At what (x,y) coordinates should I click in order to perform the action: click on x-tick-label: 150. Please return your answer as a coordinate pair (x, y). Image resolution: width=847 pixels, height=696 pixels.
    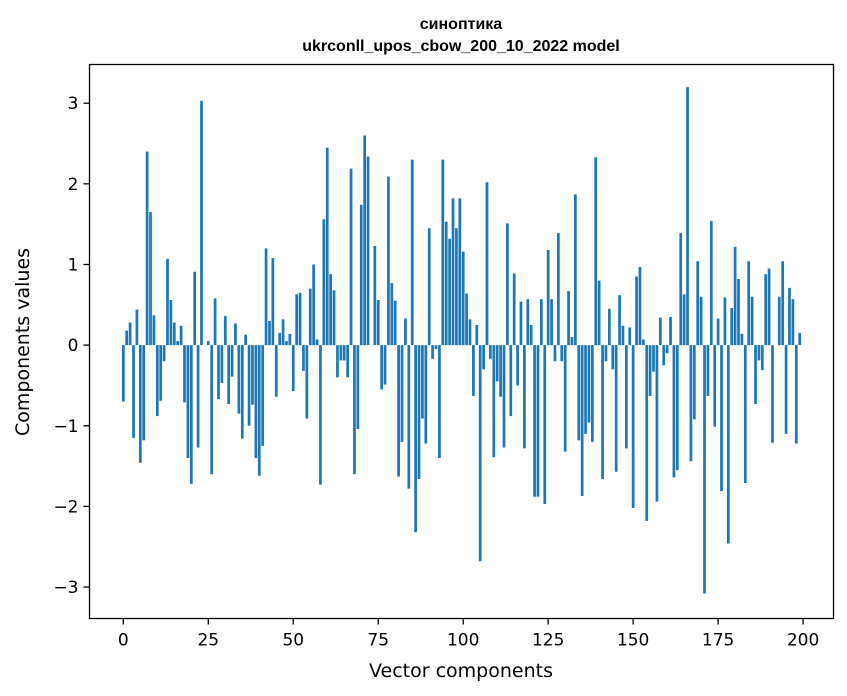
    Looking at the image, I should click on (633, 641).